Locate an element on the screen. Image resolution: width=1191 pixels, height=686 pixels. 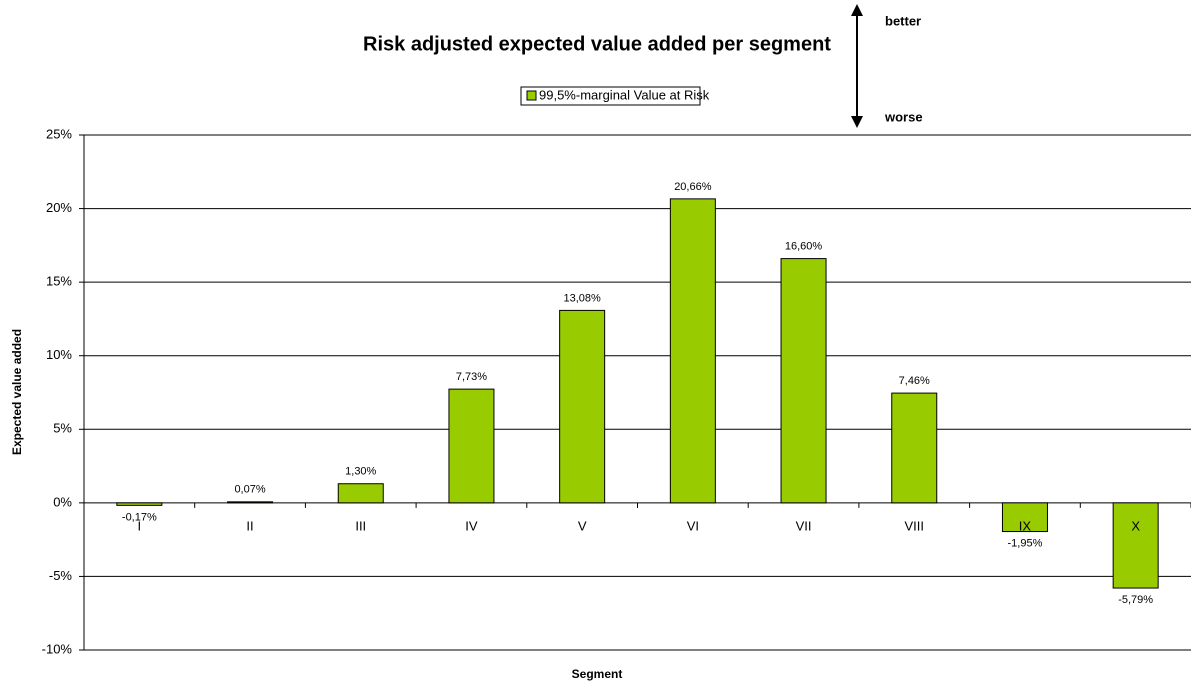
y-tick-label: -10% is located at coordinates (57, 648).